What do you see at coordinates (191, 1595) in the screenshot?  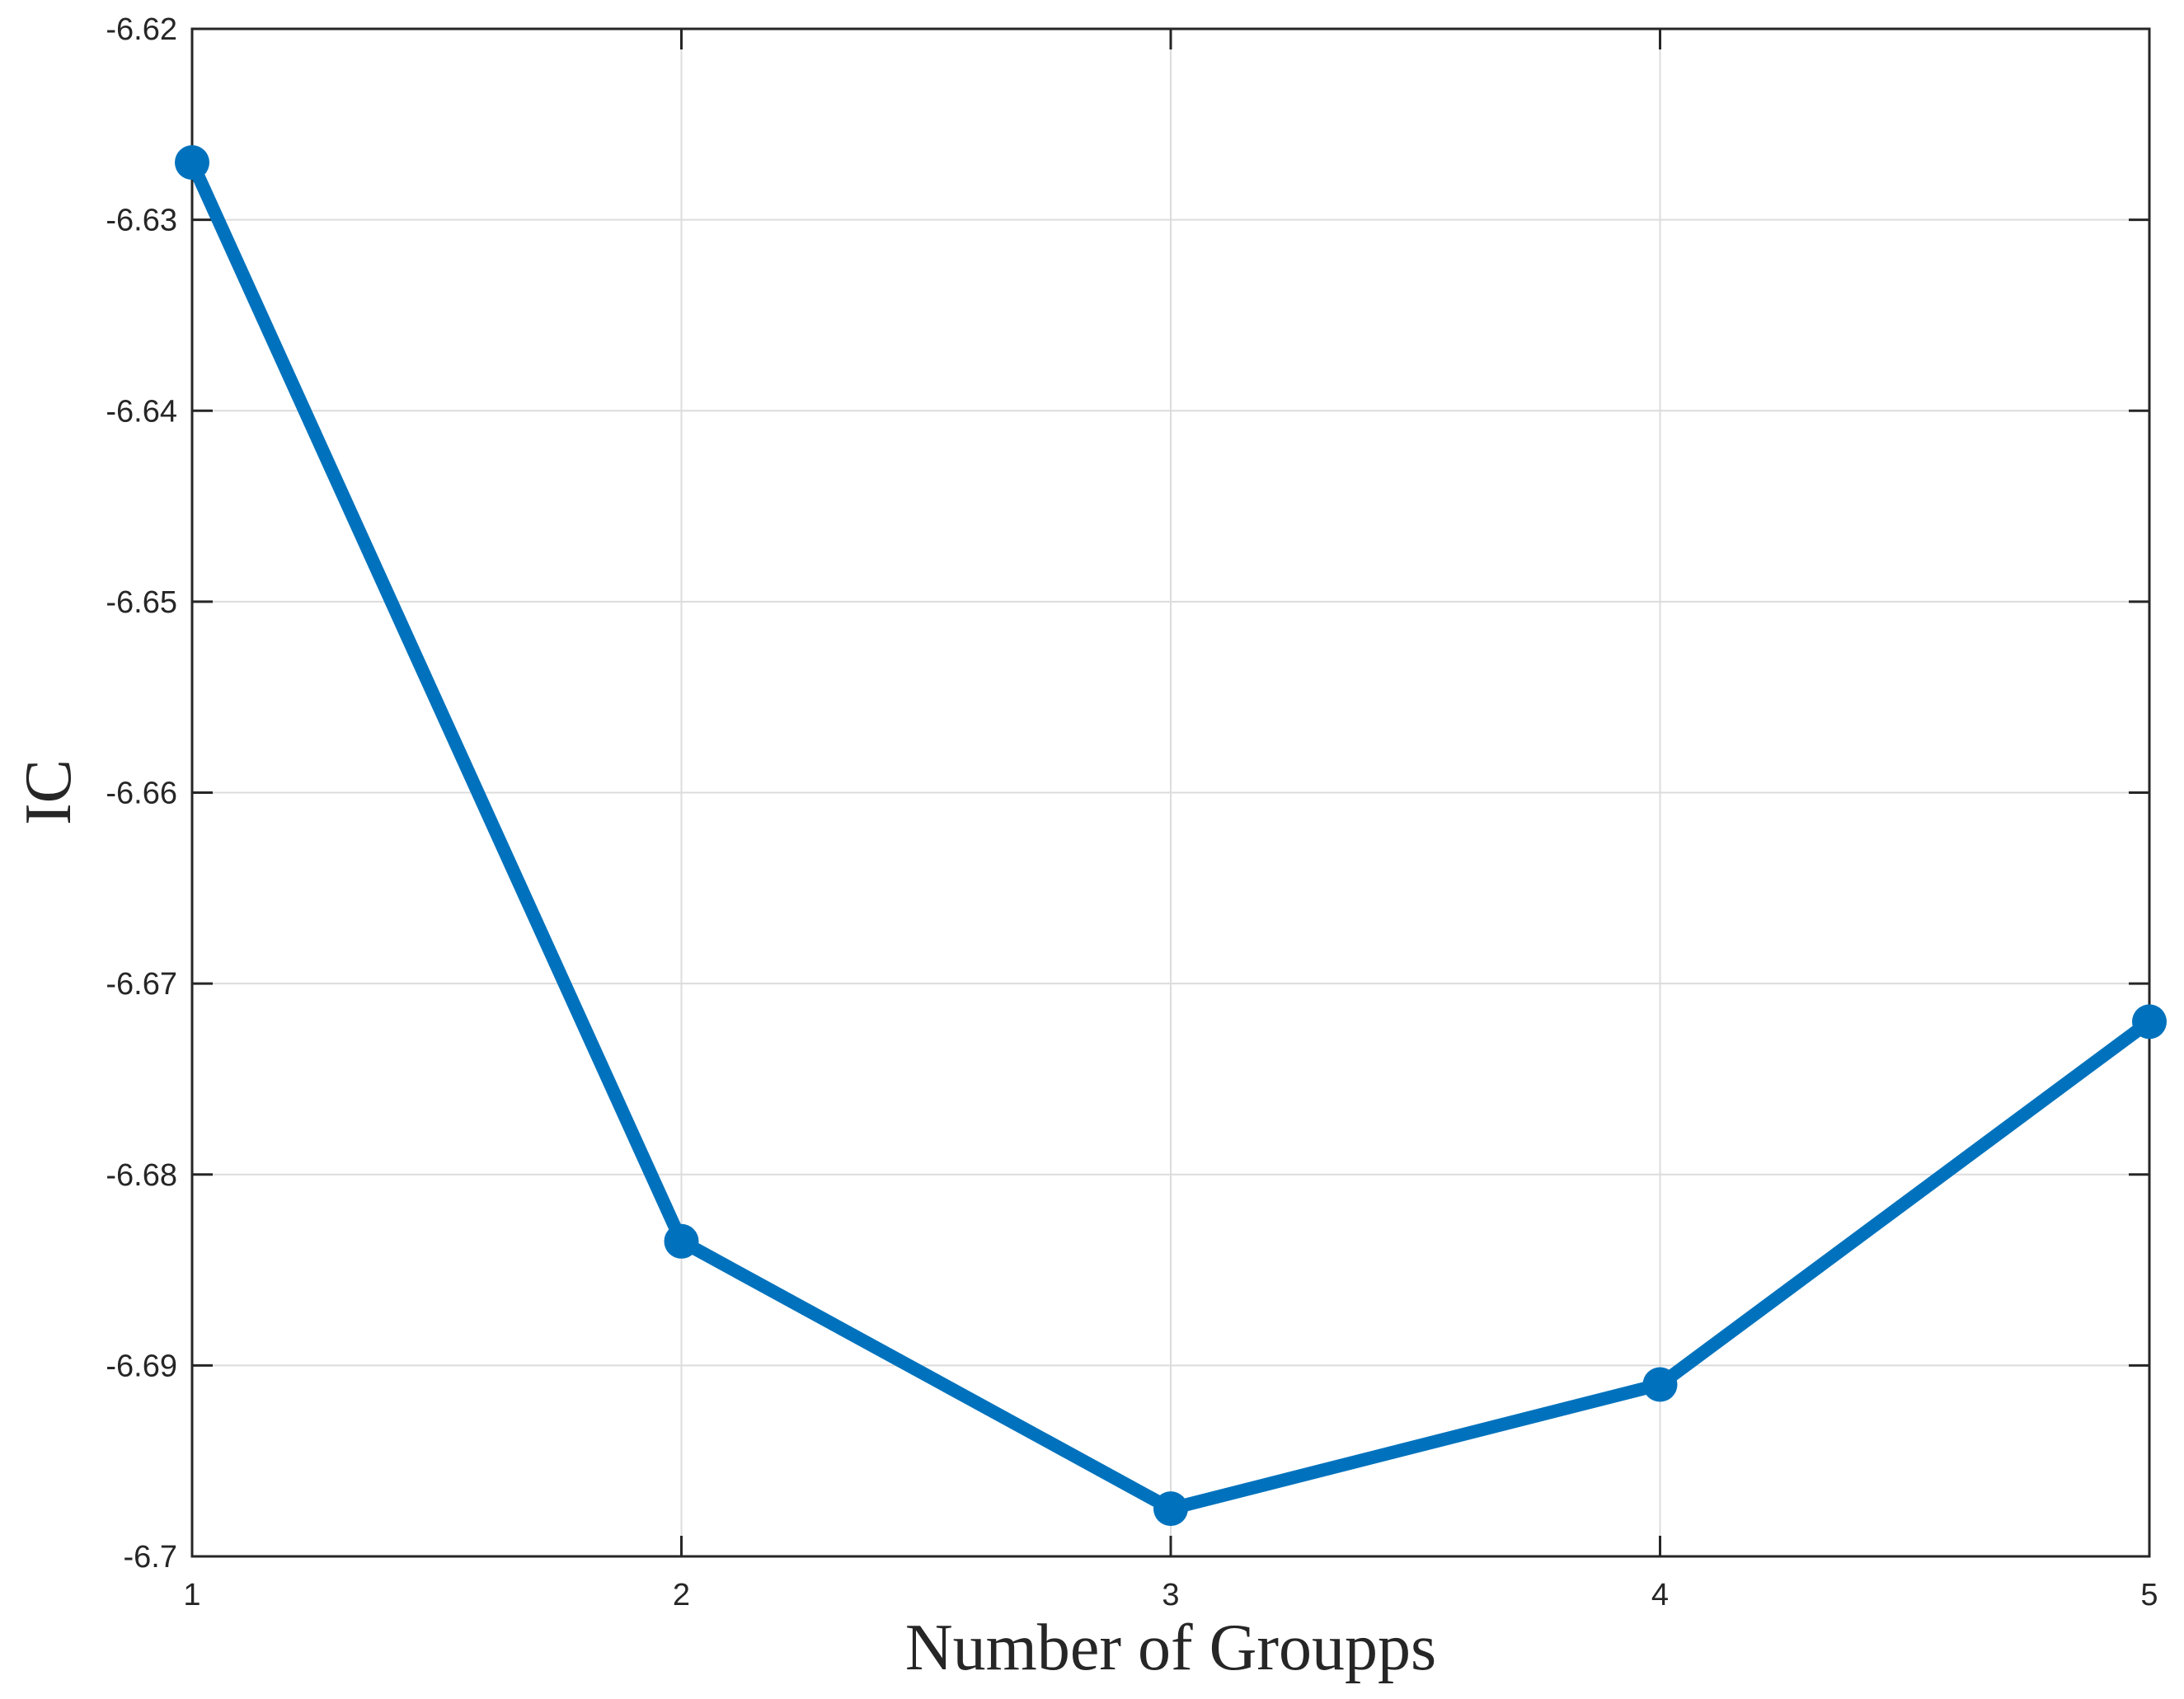 I see `x-tick-label: 1` at bounding box center [191, 1595].